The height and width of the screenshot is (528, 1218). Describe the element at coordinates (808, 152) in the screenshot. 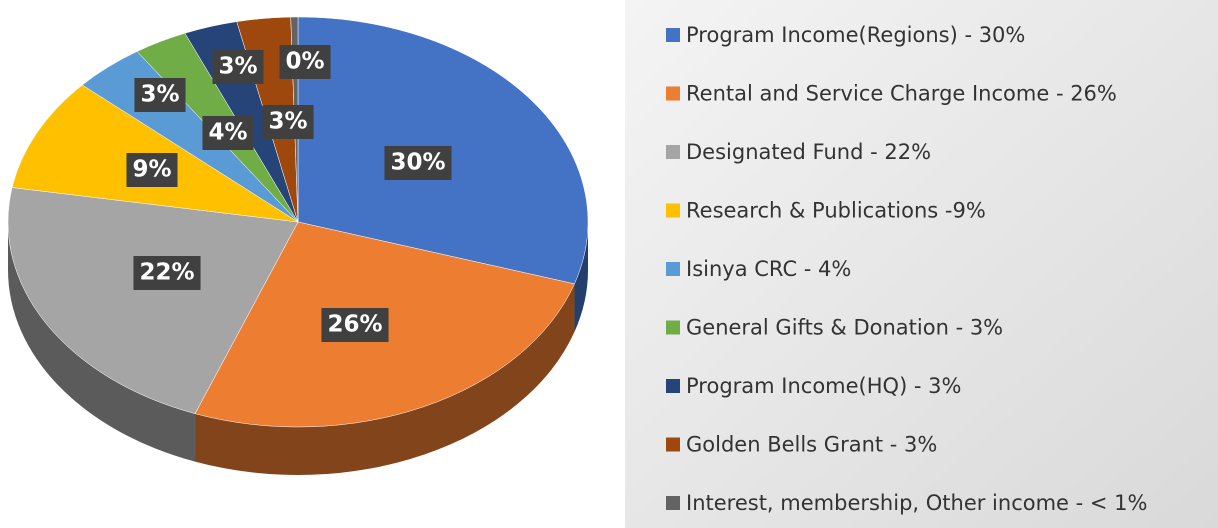

I see `legend-label: Designated Fund - 22%` at that location.